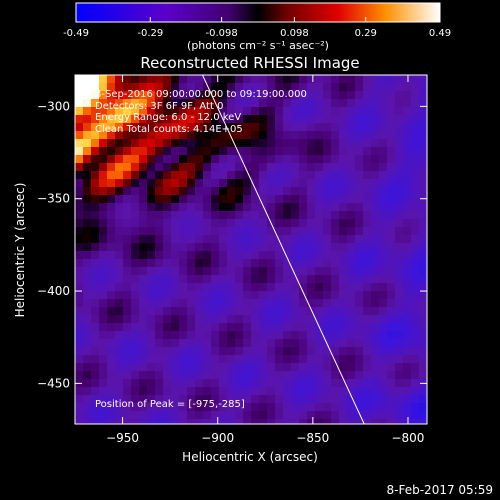  I want to click on annotation-clean: Clean Total counts: 4.14E+05, so click(169, 129).